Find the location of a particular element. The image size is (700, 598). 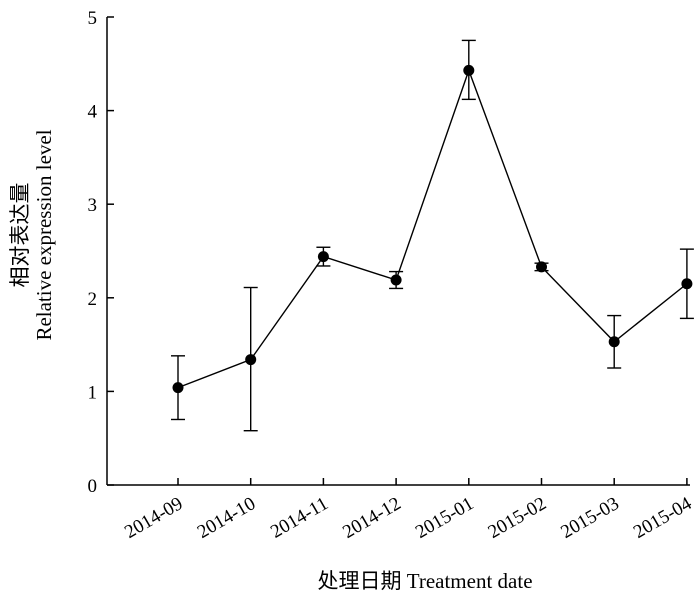

y-tick-label: 2 is located at coordinates (93, 299).